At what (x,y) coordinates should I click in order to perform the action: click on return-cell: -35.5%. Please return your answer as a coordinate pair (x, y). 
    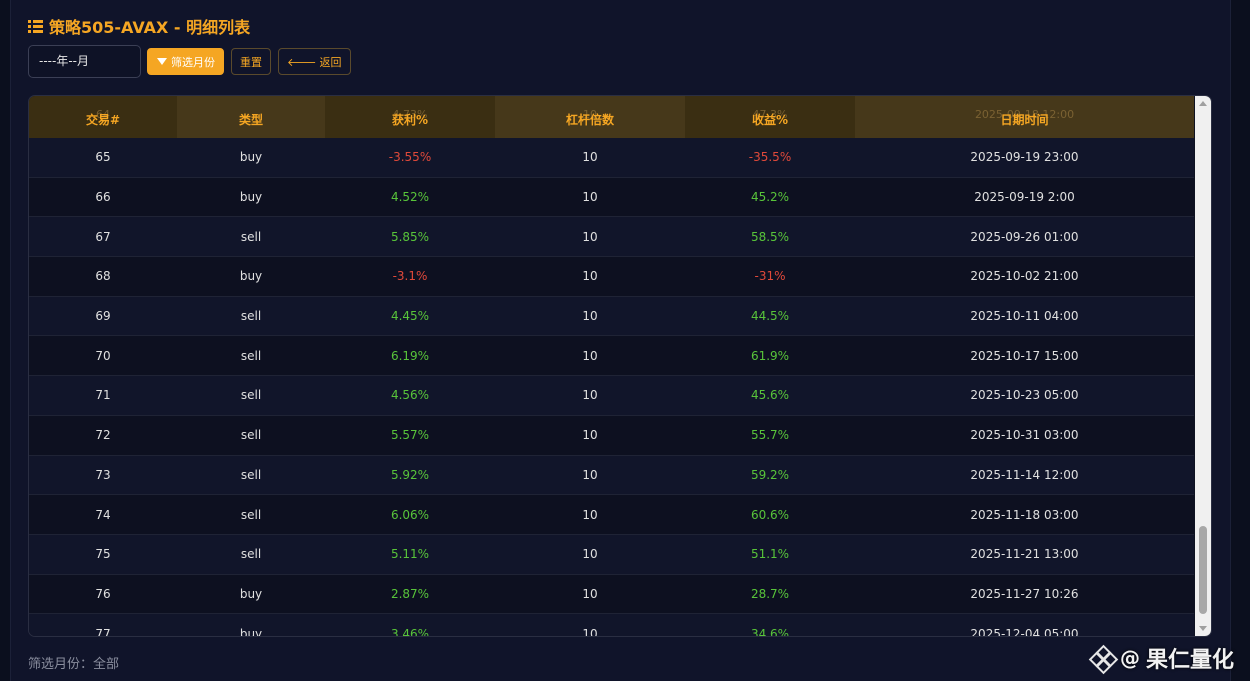
    Looking at the image, I should click on (770, 157).